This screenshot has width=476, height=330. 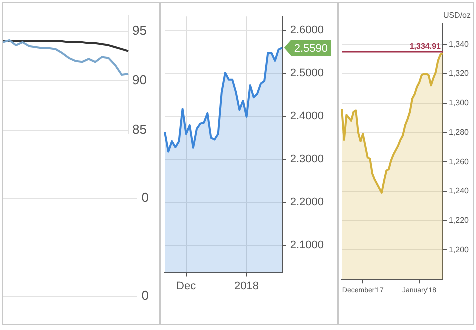 What do you see at coordinates (140, 80) in the screenshot?
I see `y-tick-label: 90` at bounding box center [140, 80].